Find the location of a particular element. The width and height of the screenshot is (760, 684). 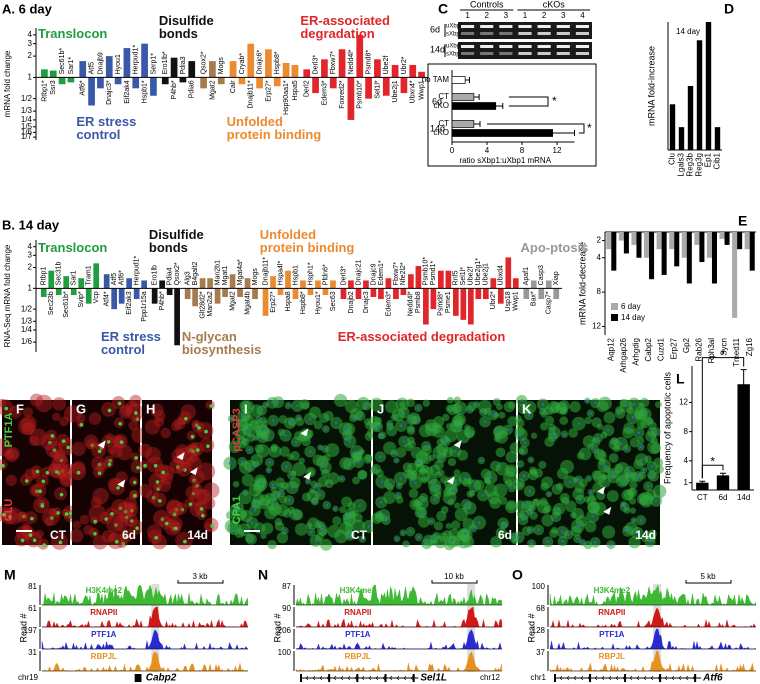

y-tick-label: 3 is located at coordinates (30, 43).